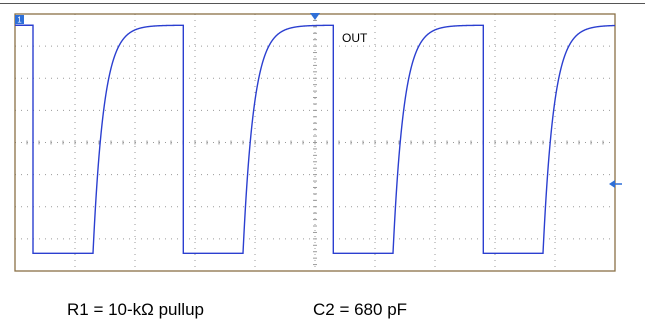  What do you see at coordinates (135, 309) in the screenshot?
I see `caption-r1: R1 = 10-kΩ pullup` at bounding box center [135, 309].